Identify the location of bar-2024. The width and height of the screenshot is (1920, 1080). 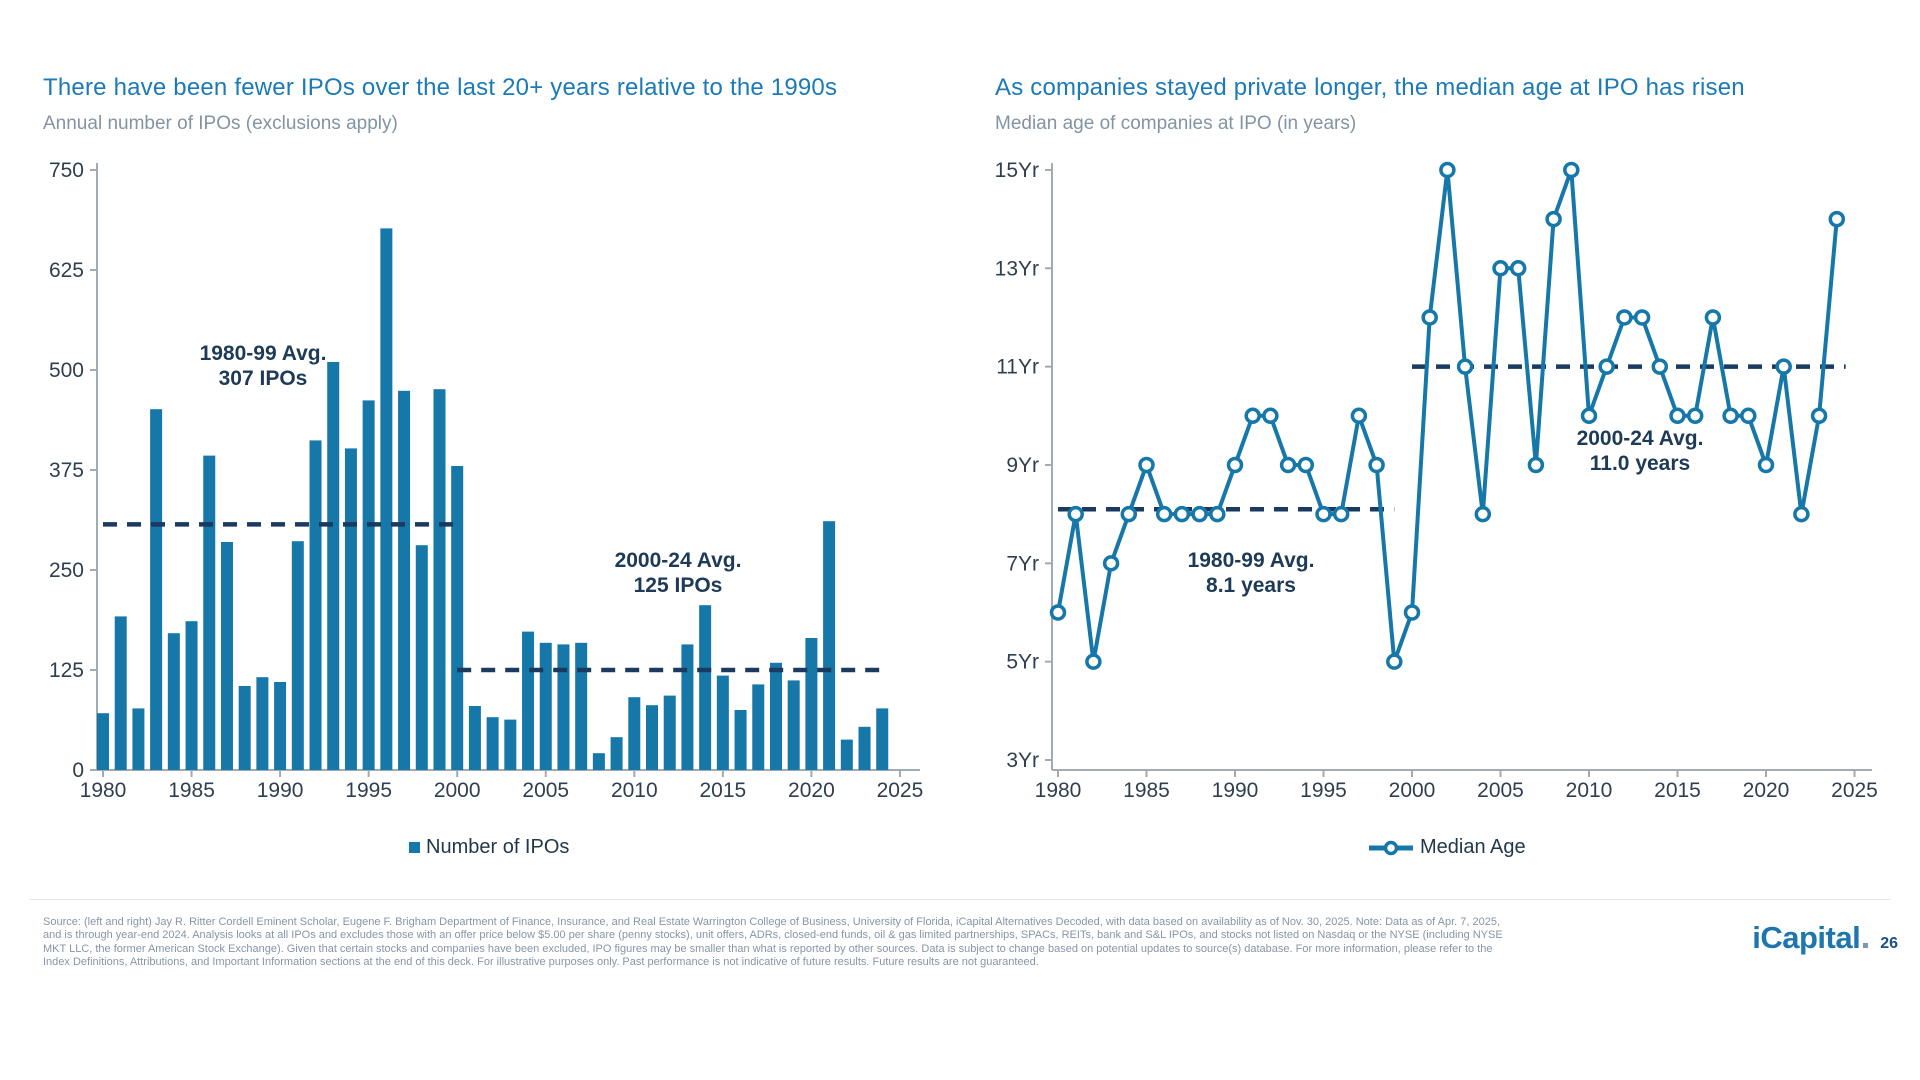
(882, 739).